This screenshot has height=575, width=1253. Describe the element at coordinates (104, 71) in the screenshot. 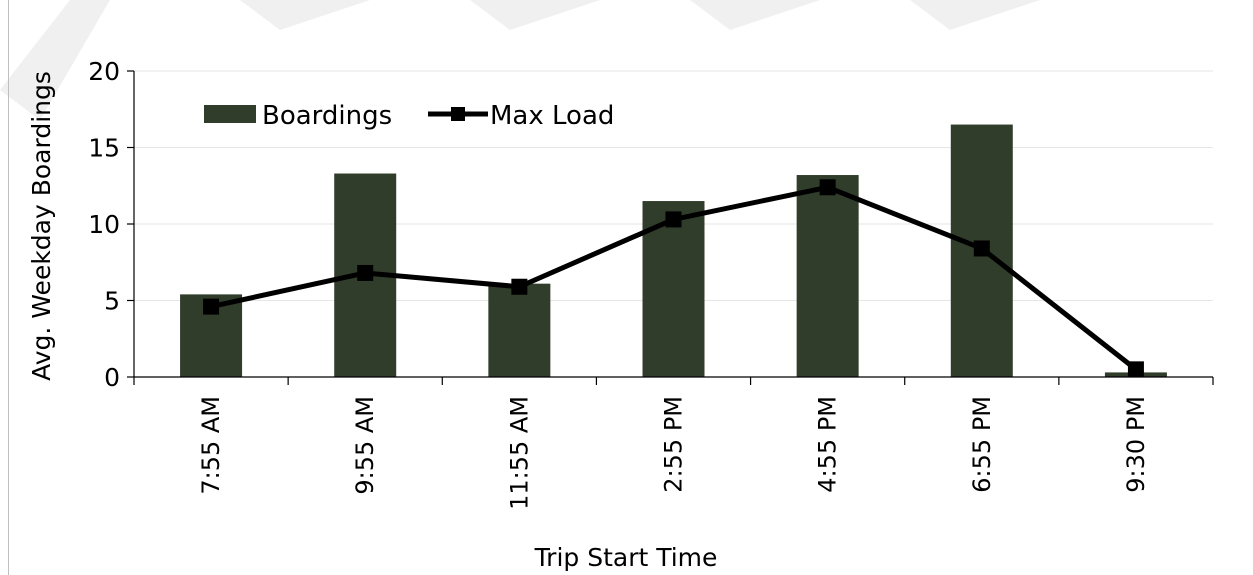

I see `y-tick-label: 20` at that location.